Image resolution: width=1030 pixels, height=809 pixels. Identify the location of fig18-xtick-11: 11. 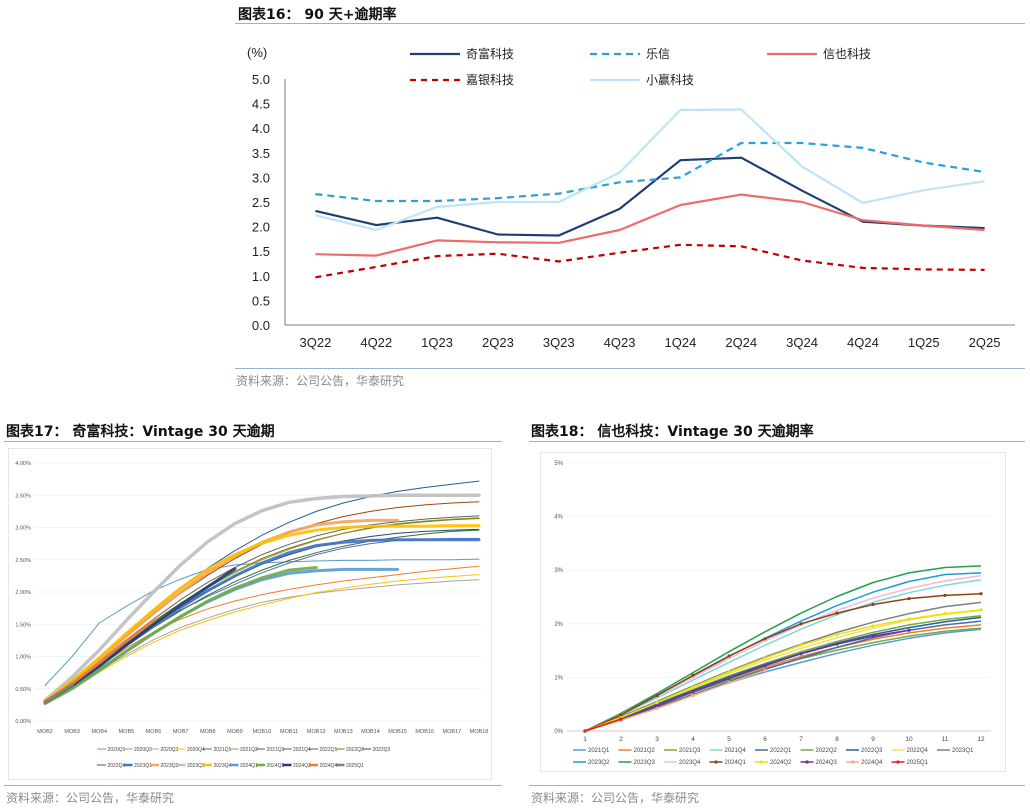
(945, 739).